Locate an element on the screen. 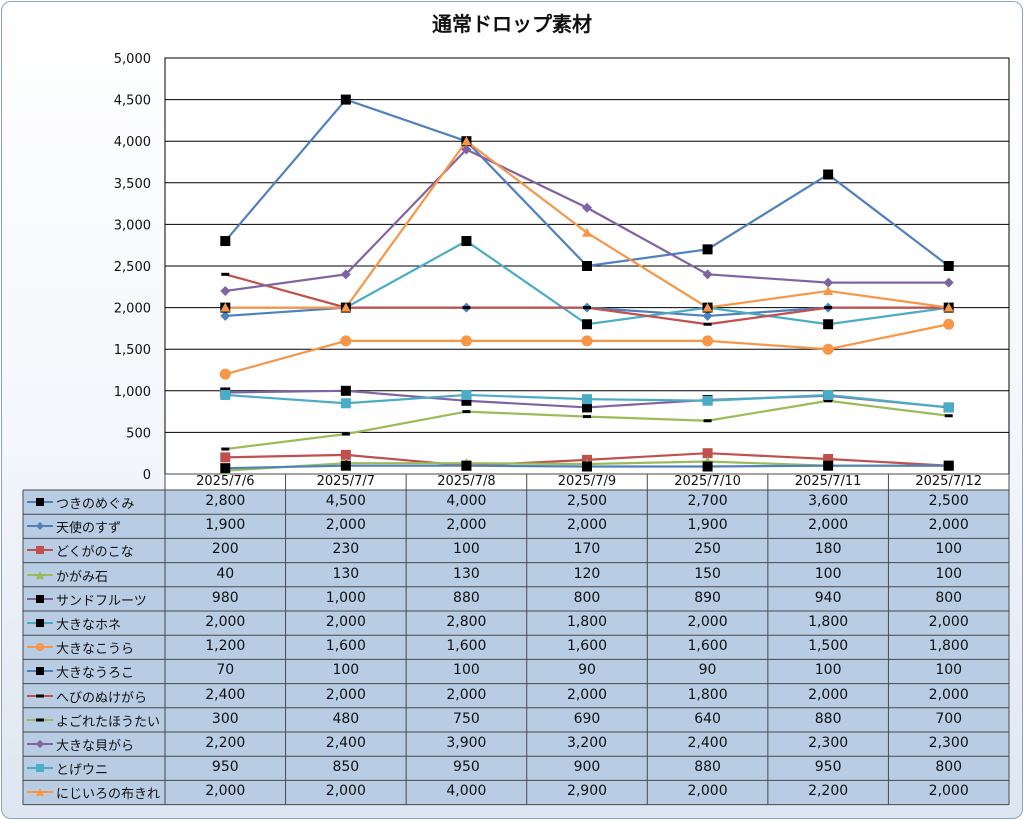 The height and width of the screenshot is (820, 1024). y-tick-label: 1,500 is located at coordinates (132, 350).